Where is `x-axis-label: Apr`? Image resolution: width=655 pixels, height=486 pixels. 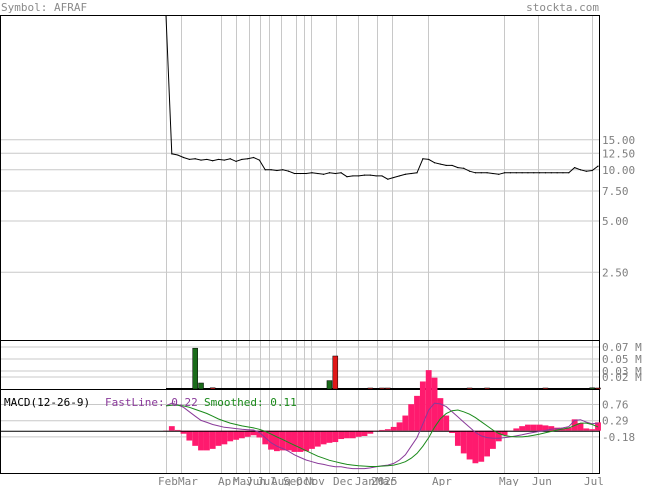 x-axis-label: Apr is located at coordinates (228, 480).